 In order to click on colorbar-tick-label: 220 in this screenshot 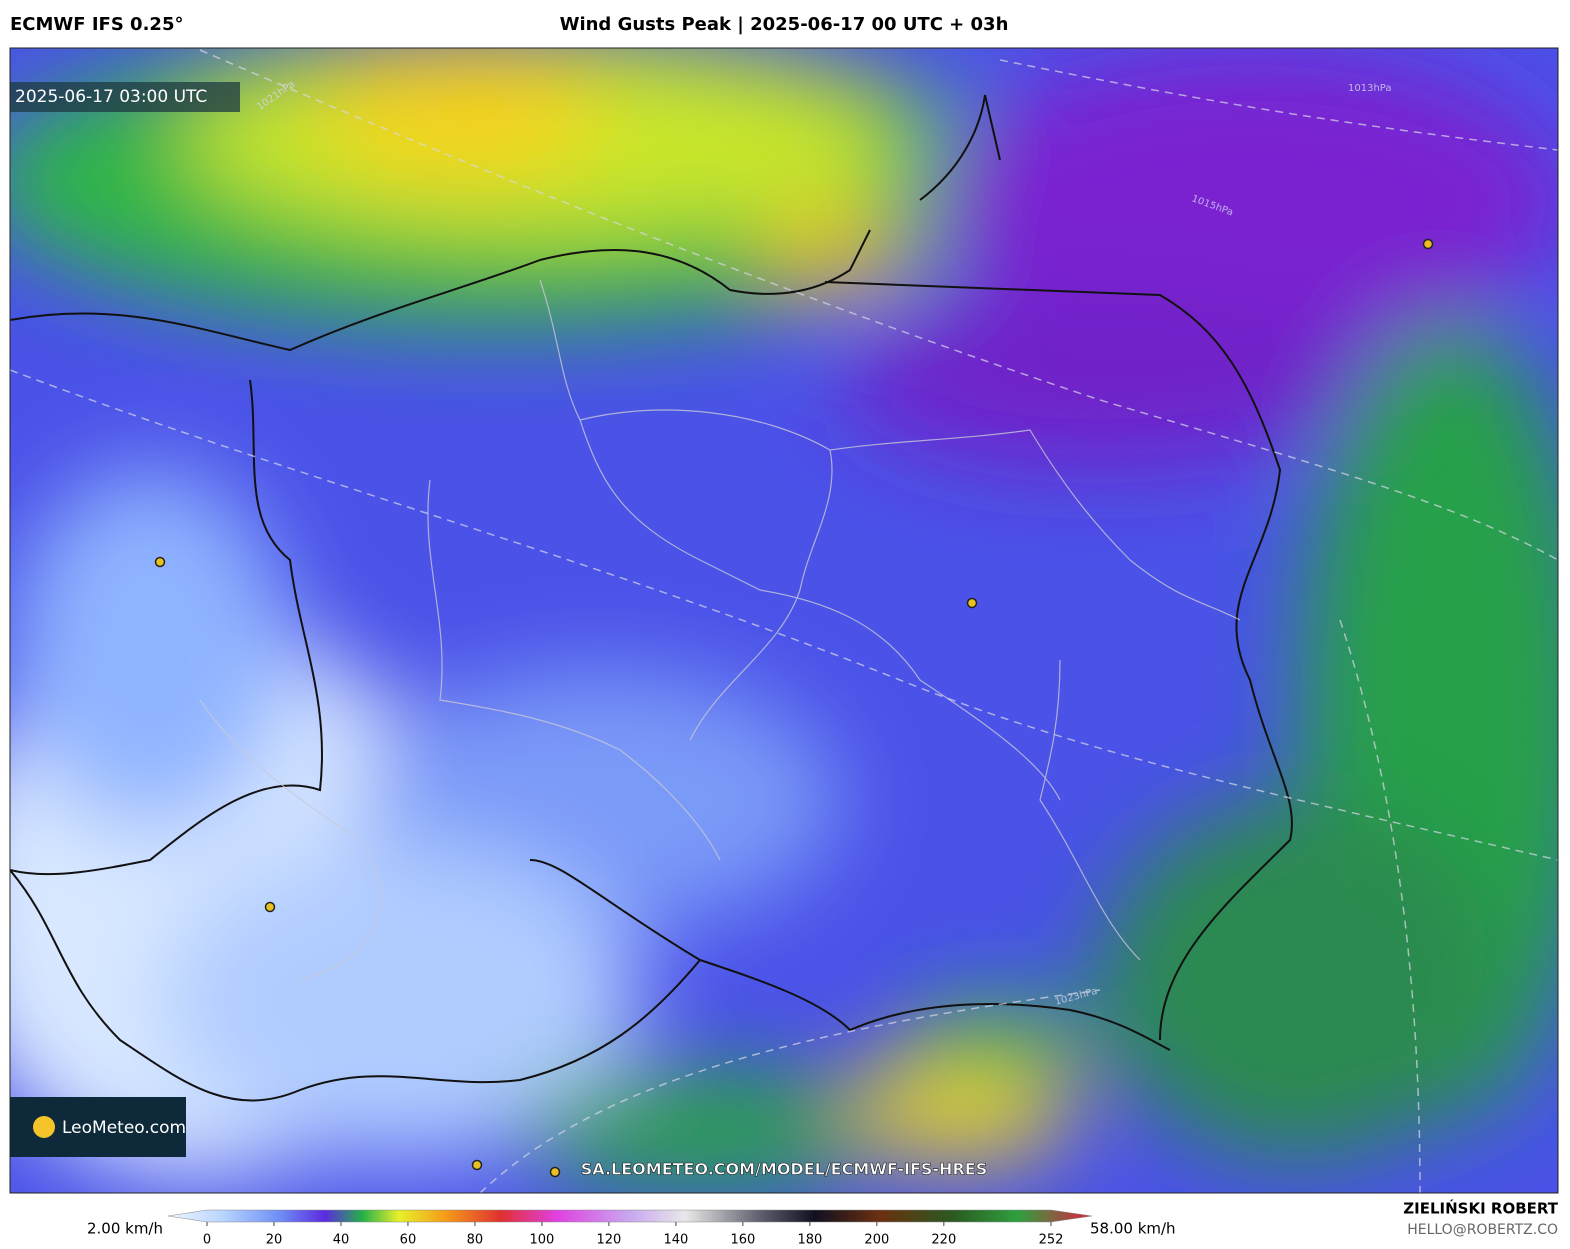, I will do `click(943, 1240)`.